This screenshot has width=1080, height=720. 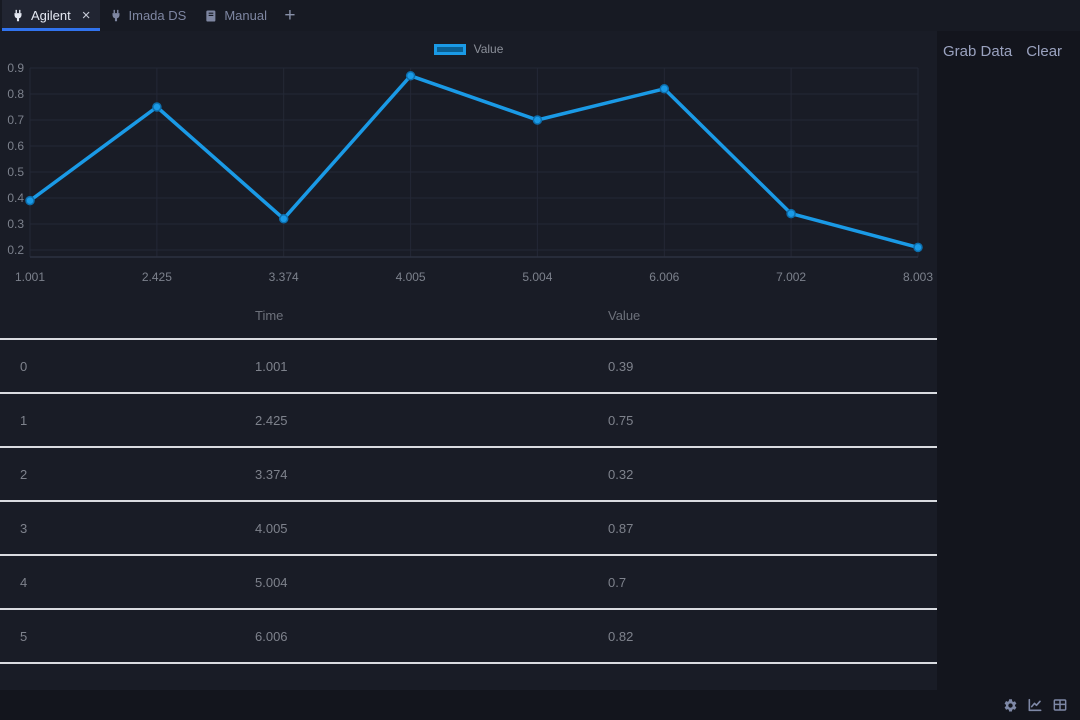 What do you see at coordinates (15, 198) in the screenshot?
I see `svg-text: 0.4` at bounding box center [15, 198].